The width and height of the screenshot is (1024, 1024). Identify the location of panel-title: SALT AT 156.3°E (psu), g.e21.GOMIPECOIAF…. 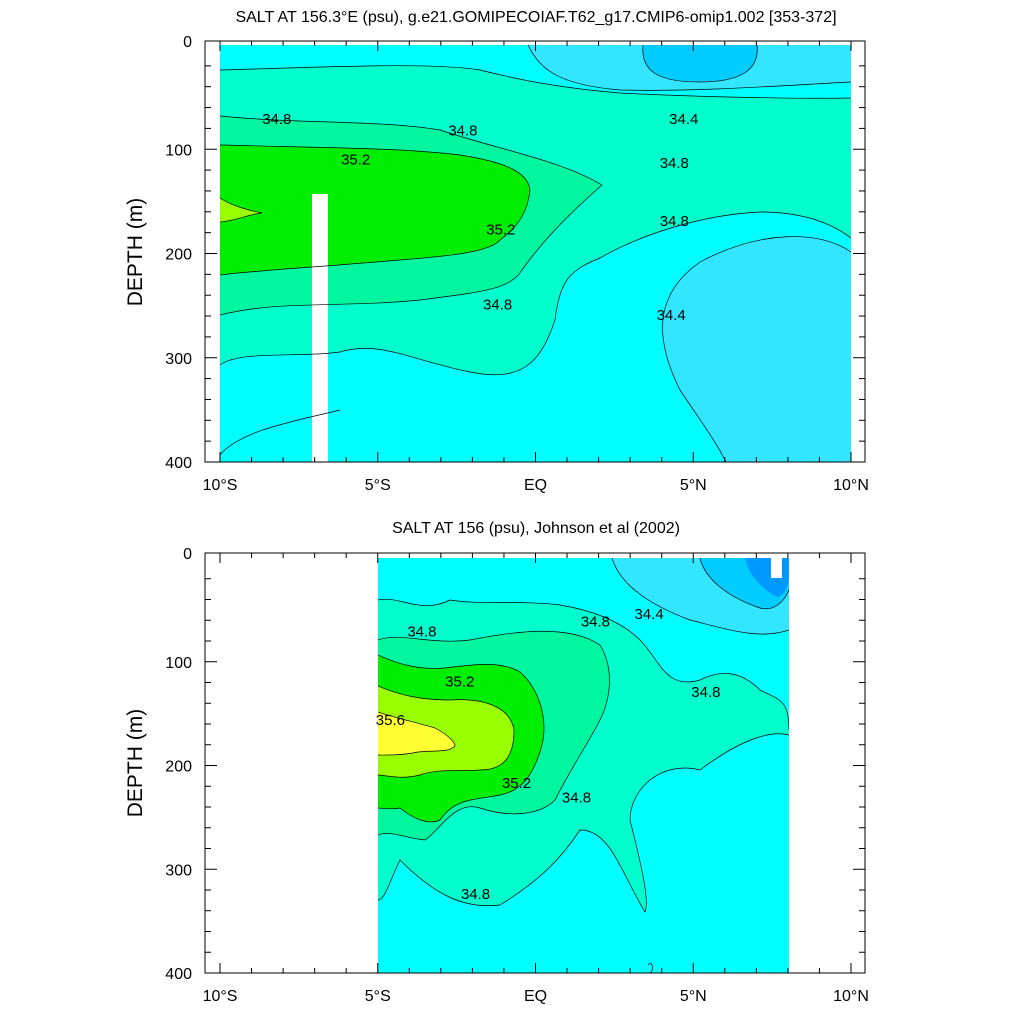
(535, 17).